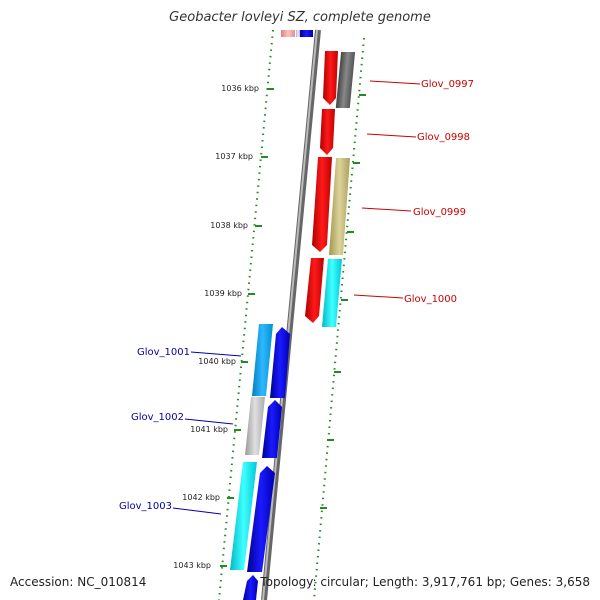 This screenshot has height=600, width=600. I want to click on map-title: Geobacter lovleyi SZ, complete genome, so click(300, 17).